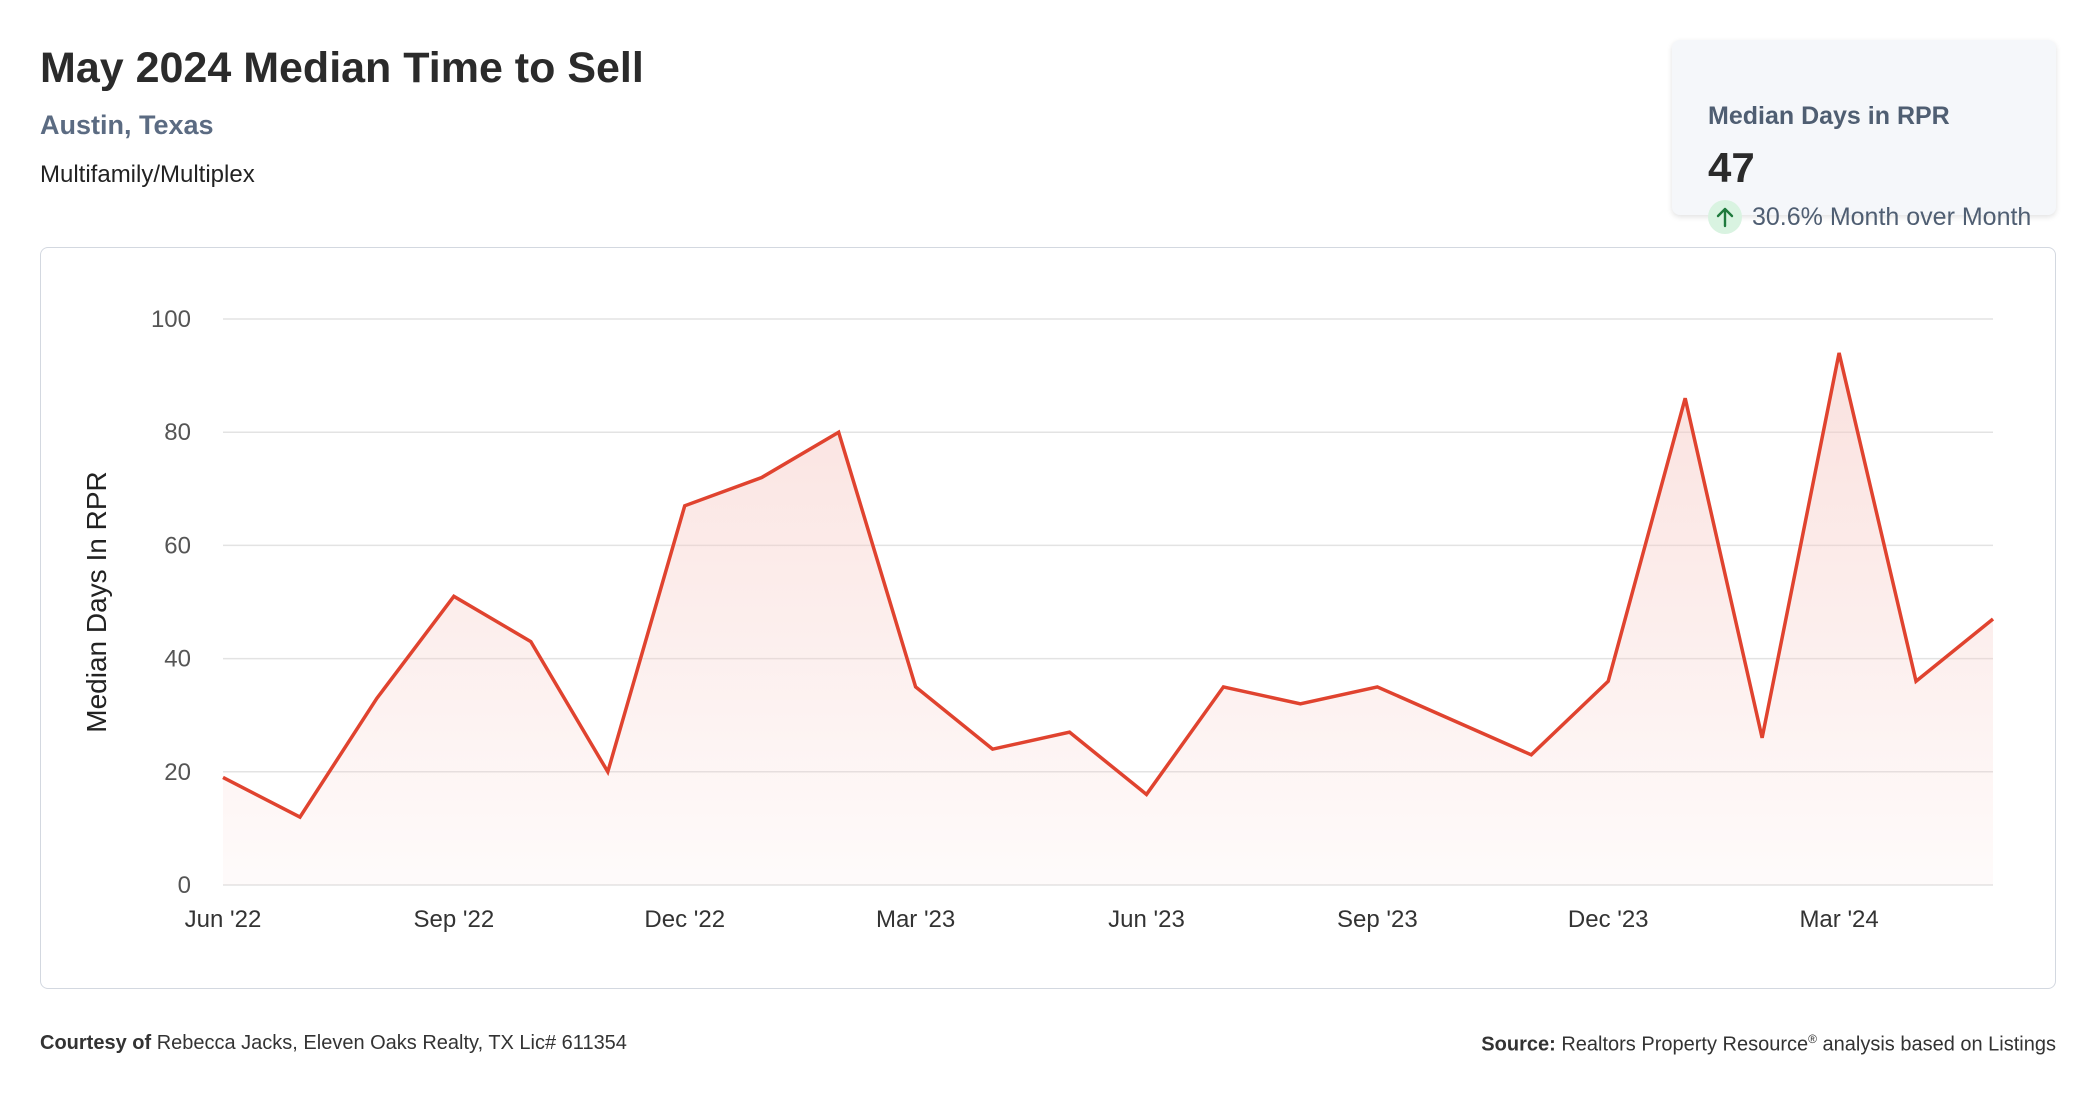 The width and height of the screenshot is (2096, 1100). Describe the element at coordinates (1146, 919) in the screenshot. I see `x-tick-label: Jun '23` at that location.